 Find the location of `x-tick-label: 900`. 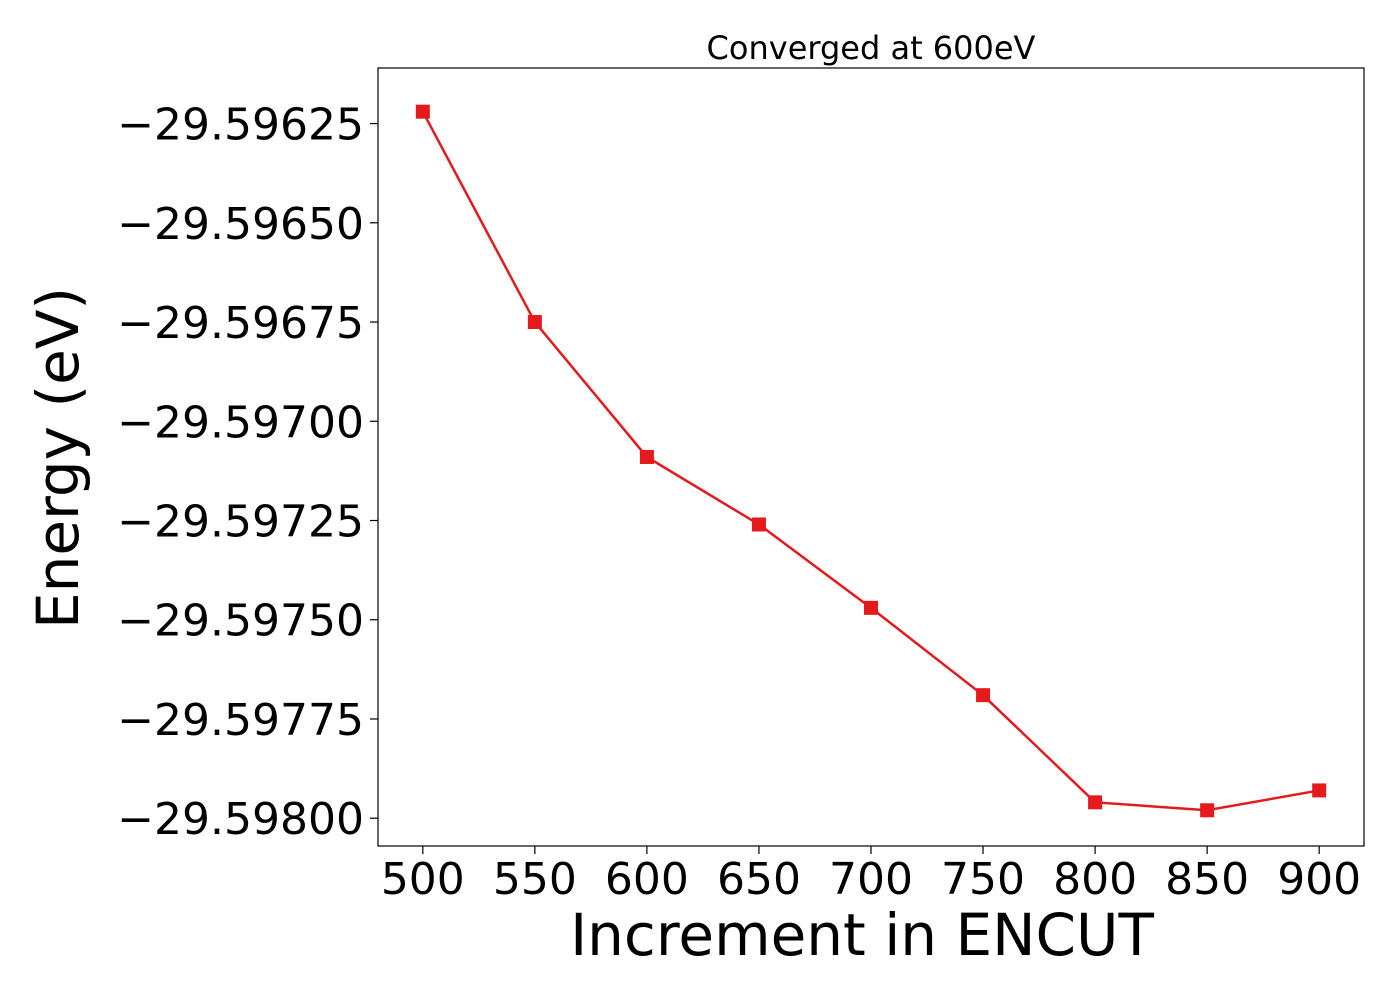

x-tick-label: 900 is located at coordinates (1319, 879).